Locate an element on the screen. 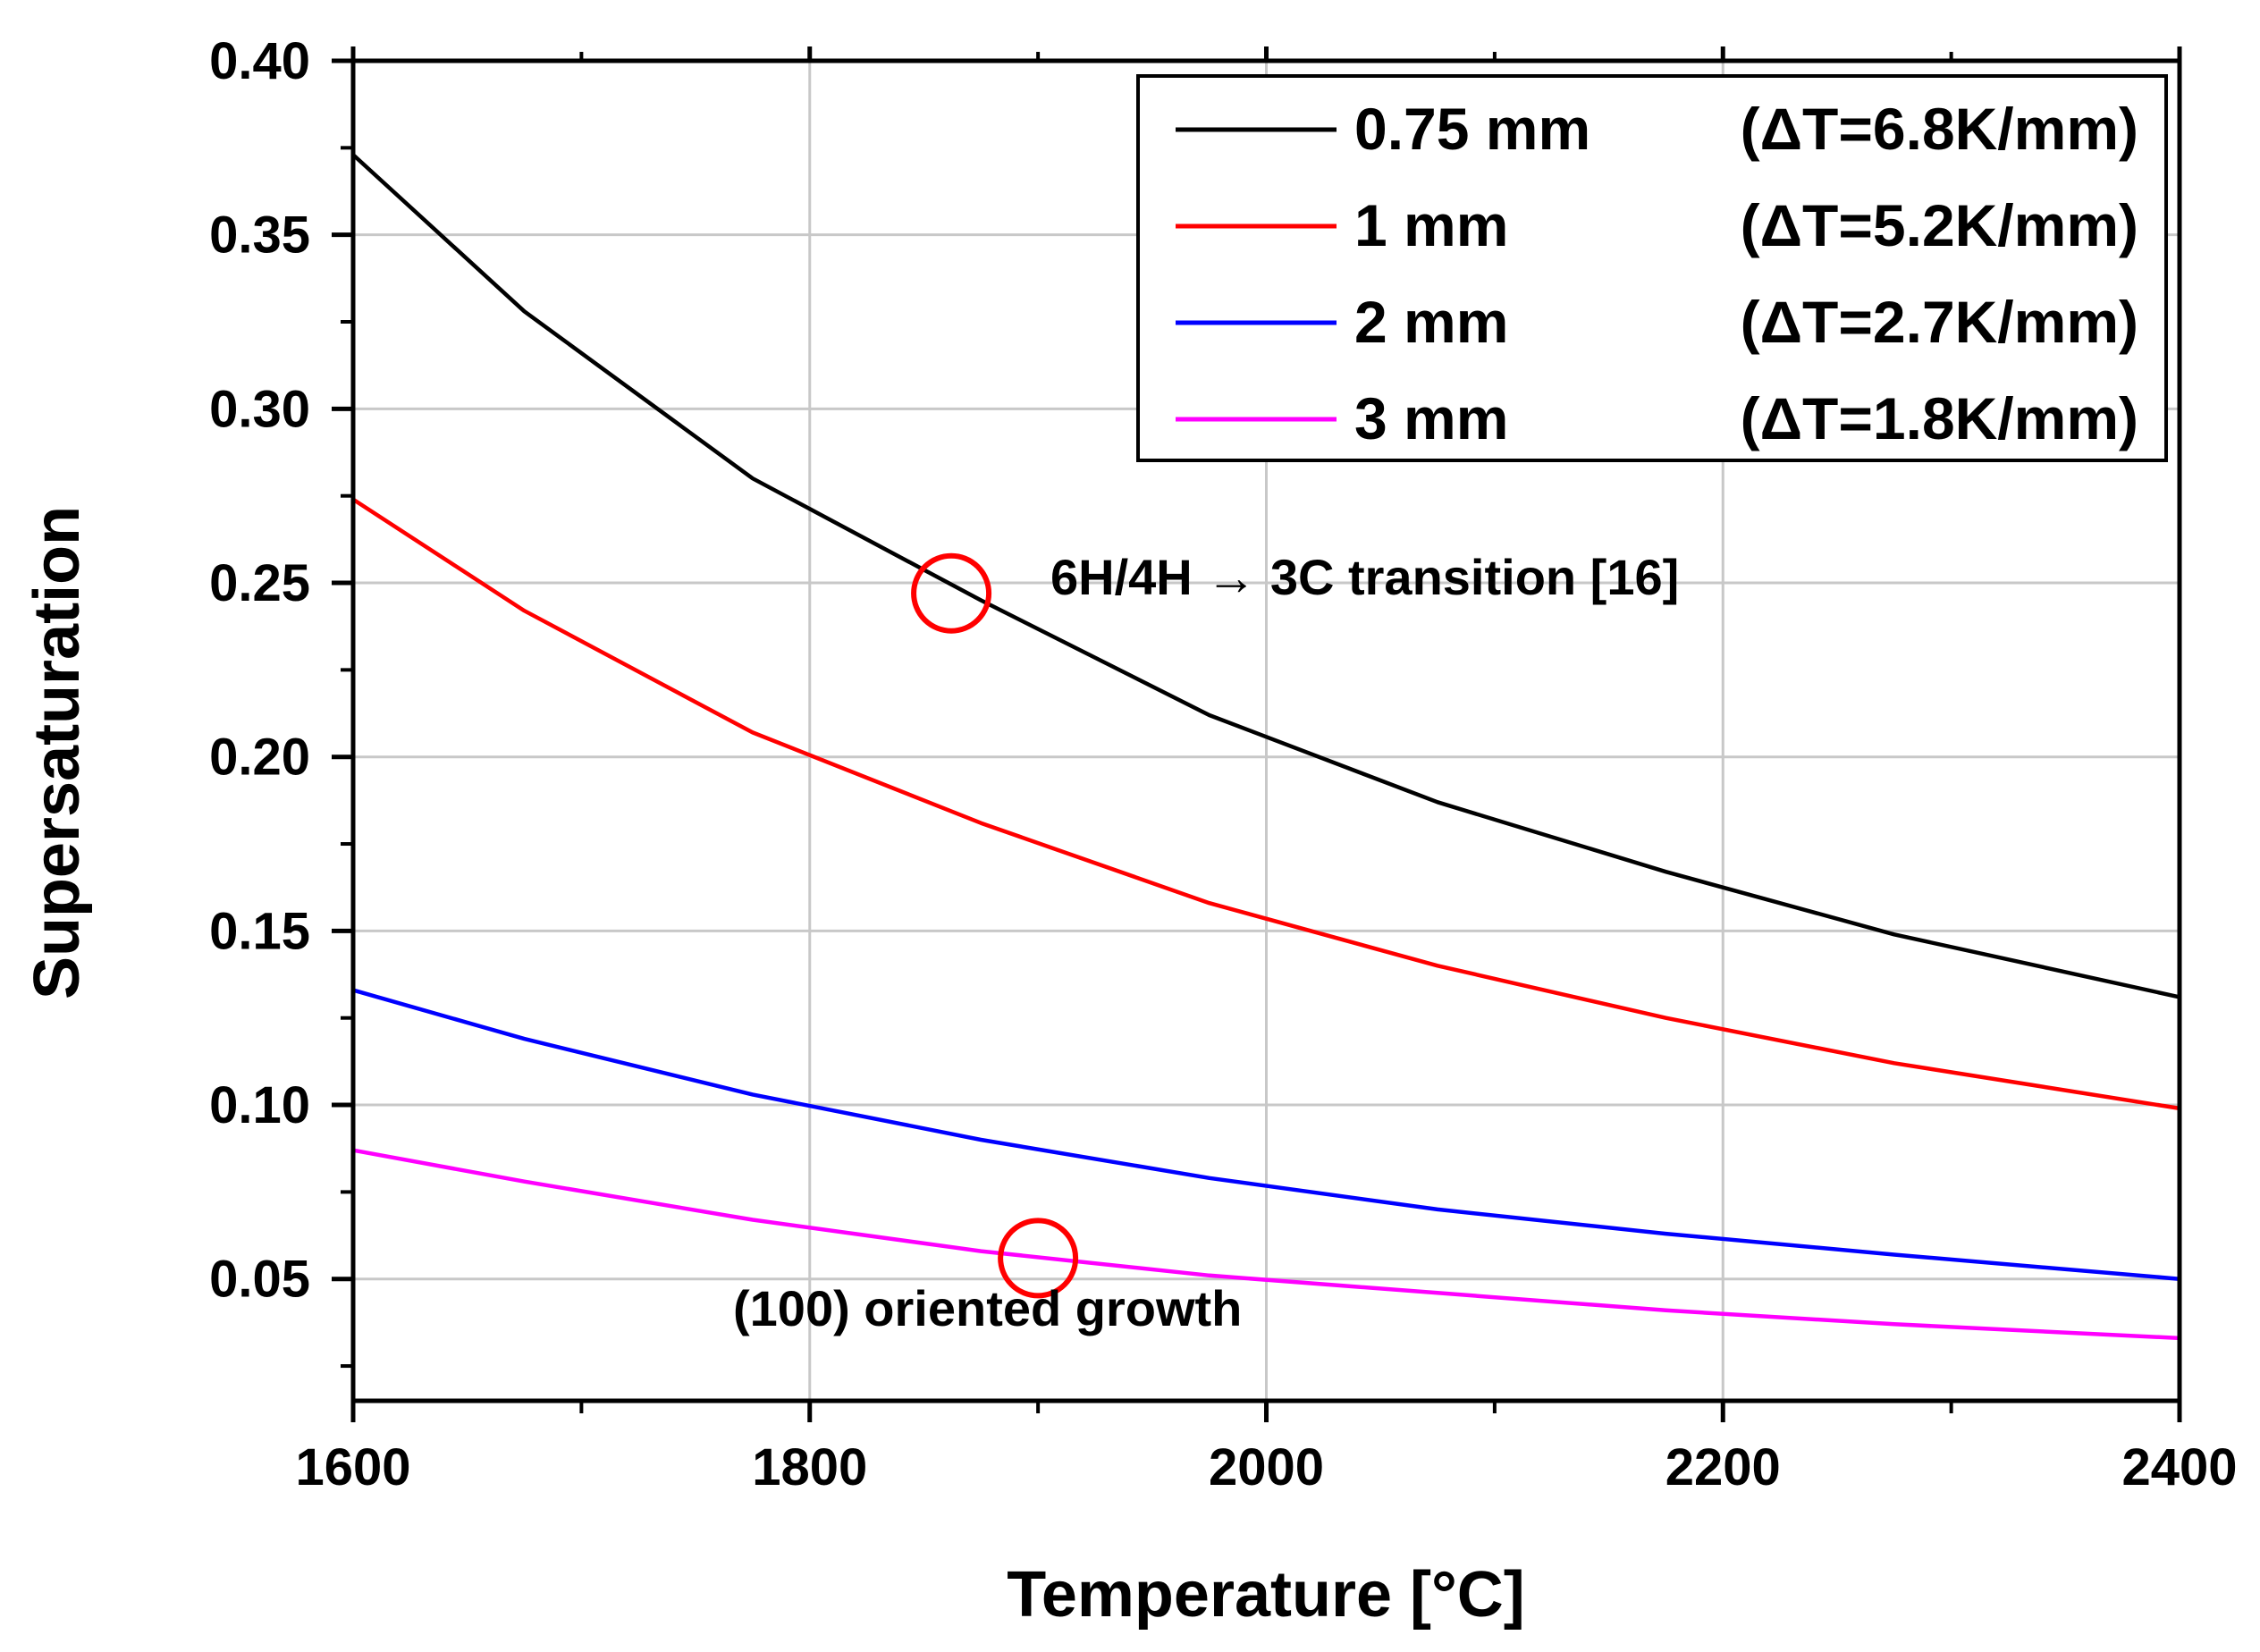  transition-marker-circle is located at coordinates (952, 593).